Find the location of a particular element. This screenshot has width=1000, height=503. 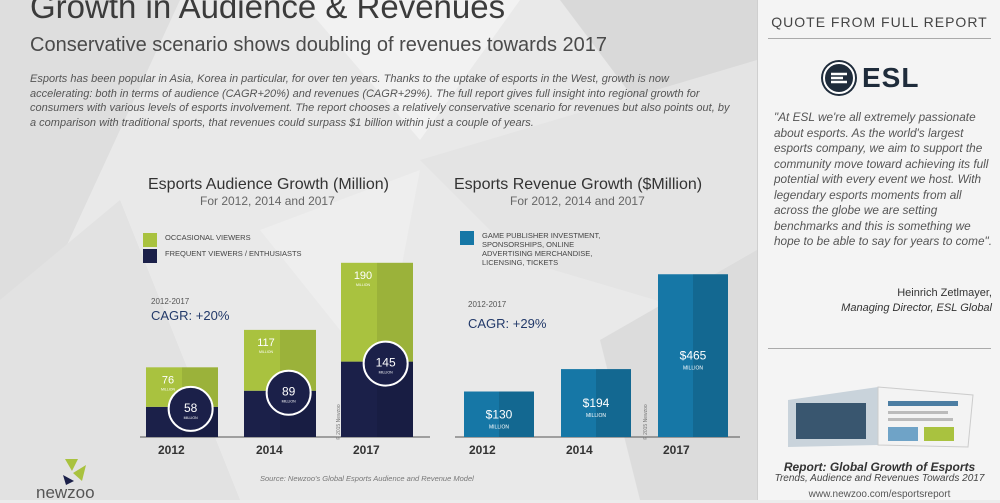

audience-chart-subtitle: For 2012, 2014 and 2017 is located at coordinates (267, 201).